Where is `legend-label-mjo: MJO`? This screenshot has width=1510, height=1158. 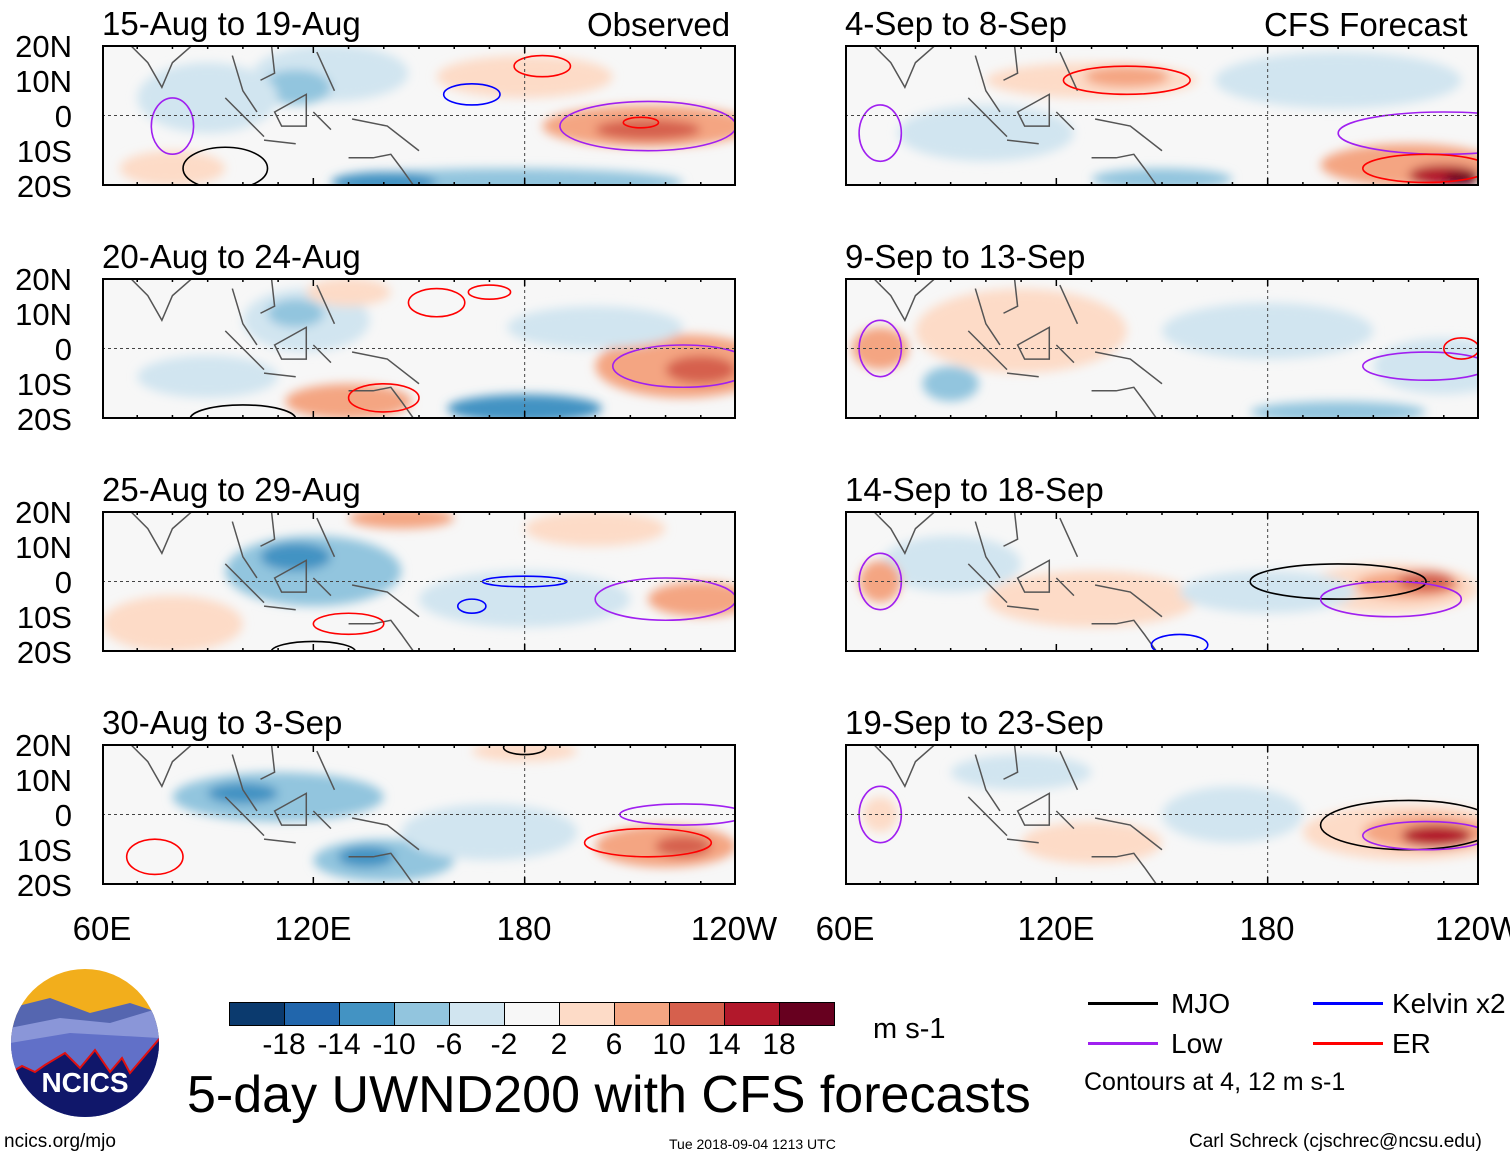 legend-label-mjo: MJO is located at coordinates (1201, 1003).